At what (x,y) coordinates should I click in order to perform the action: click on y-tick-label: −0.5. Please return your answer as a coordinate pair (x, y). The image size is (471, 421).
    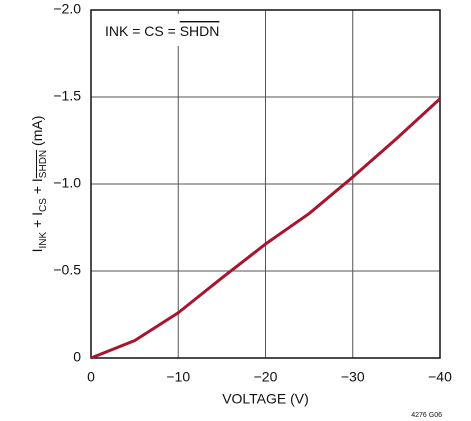
    Looking at the image, I should click on (67, 270).